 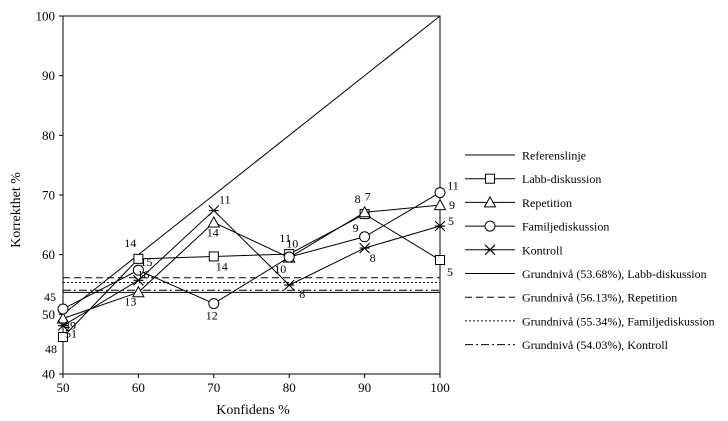 I want to click on x-tick-label: 100, so click(x=440, y=387).